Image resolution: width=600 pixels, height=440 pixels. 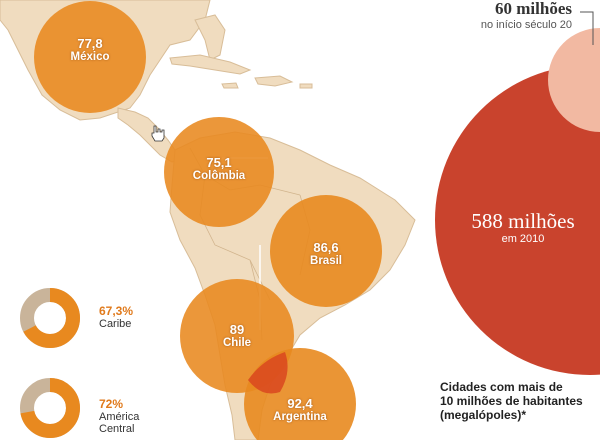 What do you see at coordinates (526, 24) in the screenshot?
I see `early-population-note: no início século 20` at bounding box center [526, 24].